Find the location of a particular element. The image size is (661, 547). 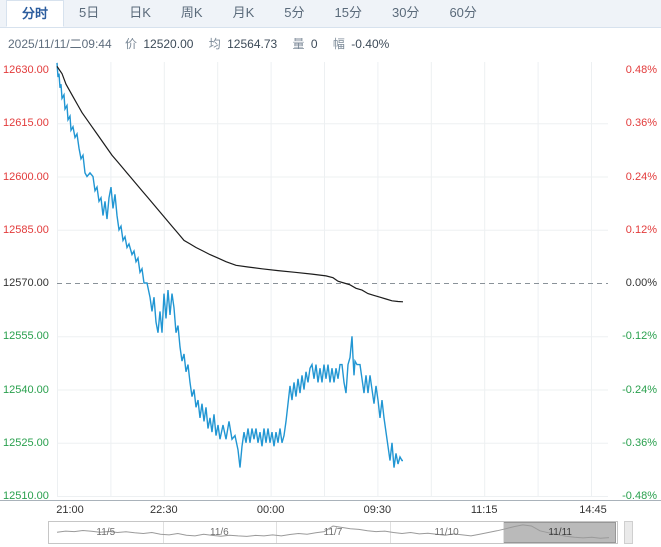

navigator-date-2: 11/7 is located at coordinates (333, 532).